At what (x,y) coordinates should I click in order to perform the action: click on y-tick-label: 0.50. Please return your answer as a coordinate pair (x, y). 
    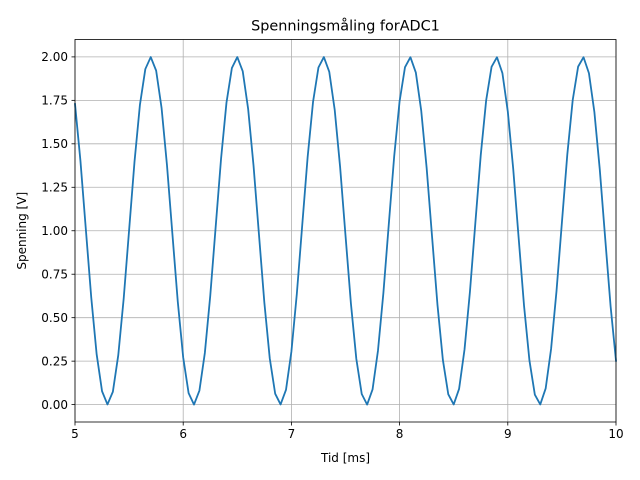
    Looking at the image, I should click on (54, 318).